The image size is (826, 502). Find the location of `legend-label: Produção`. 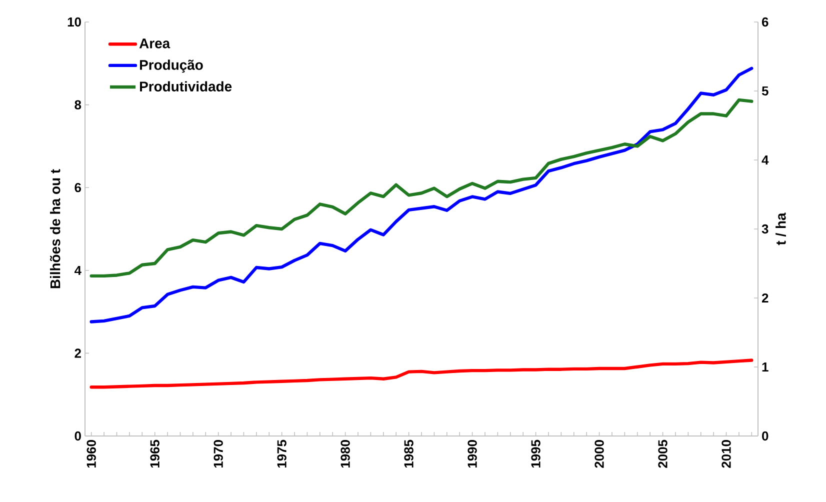

legend-label: Produção is located at coordinates (171, 66).